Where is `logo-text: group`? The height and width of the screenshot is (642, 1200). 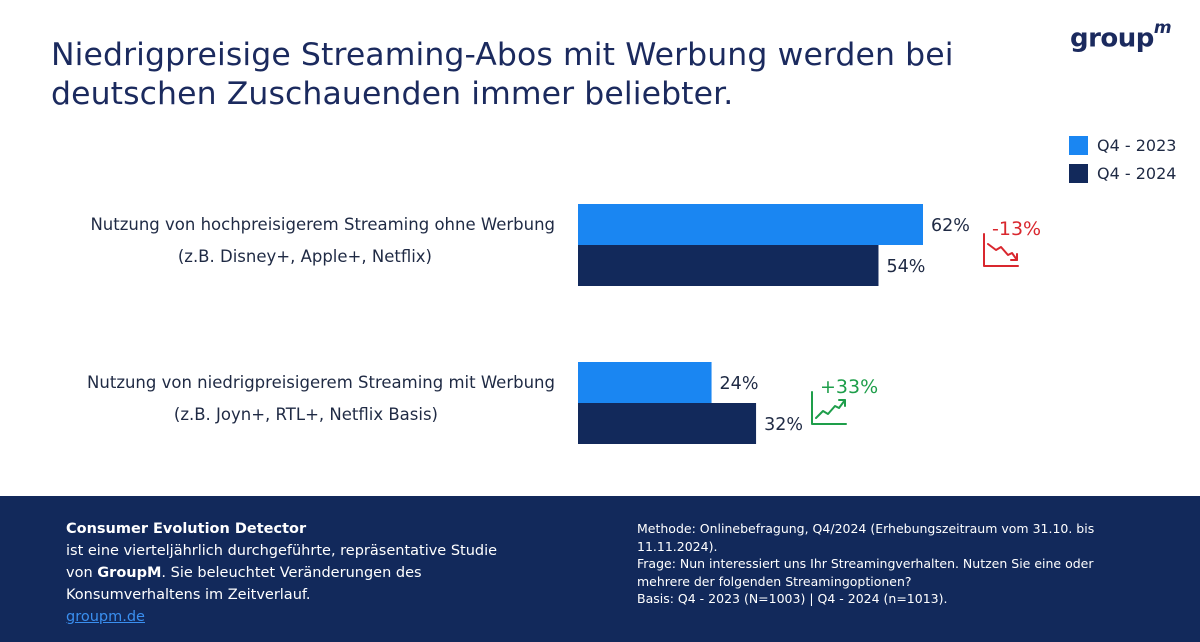 logo-text: group is located at coordinates (1112, 38).